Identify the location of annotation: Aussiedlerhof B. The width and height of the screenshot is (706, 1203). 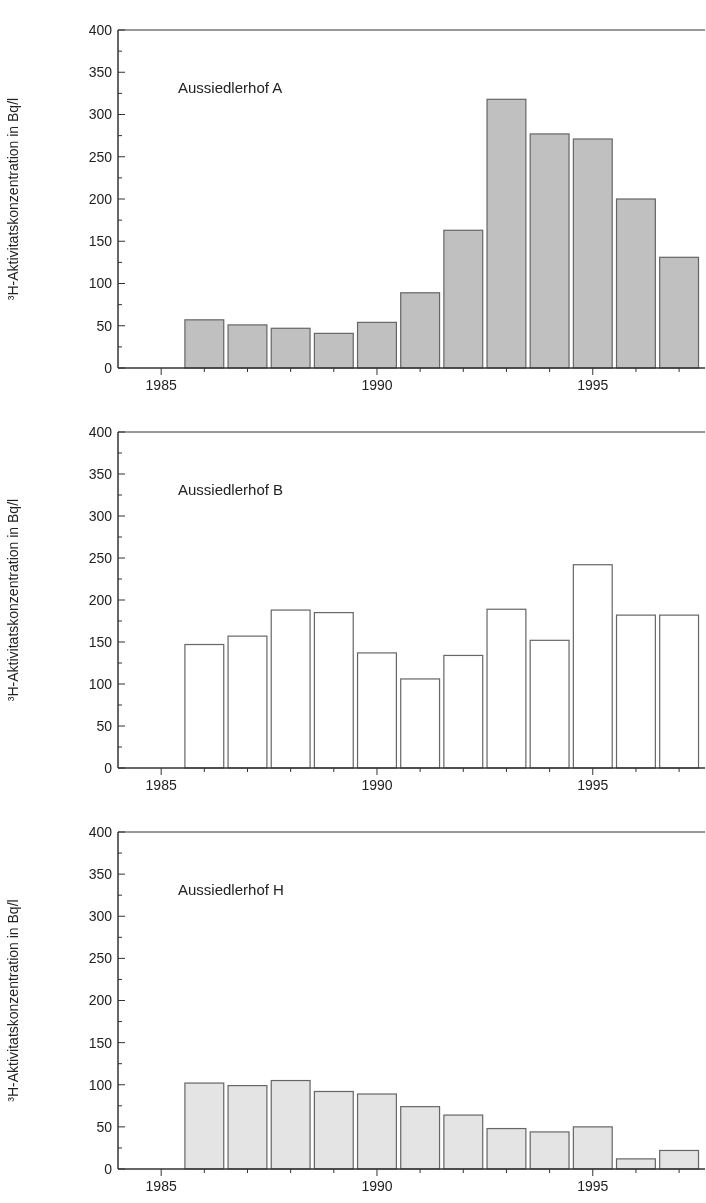
(231, 489).